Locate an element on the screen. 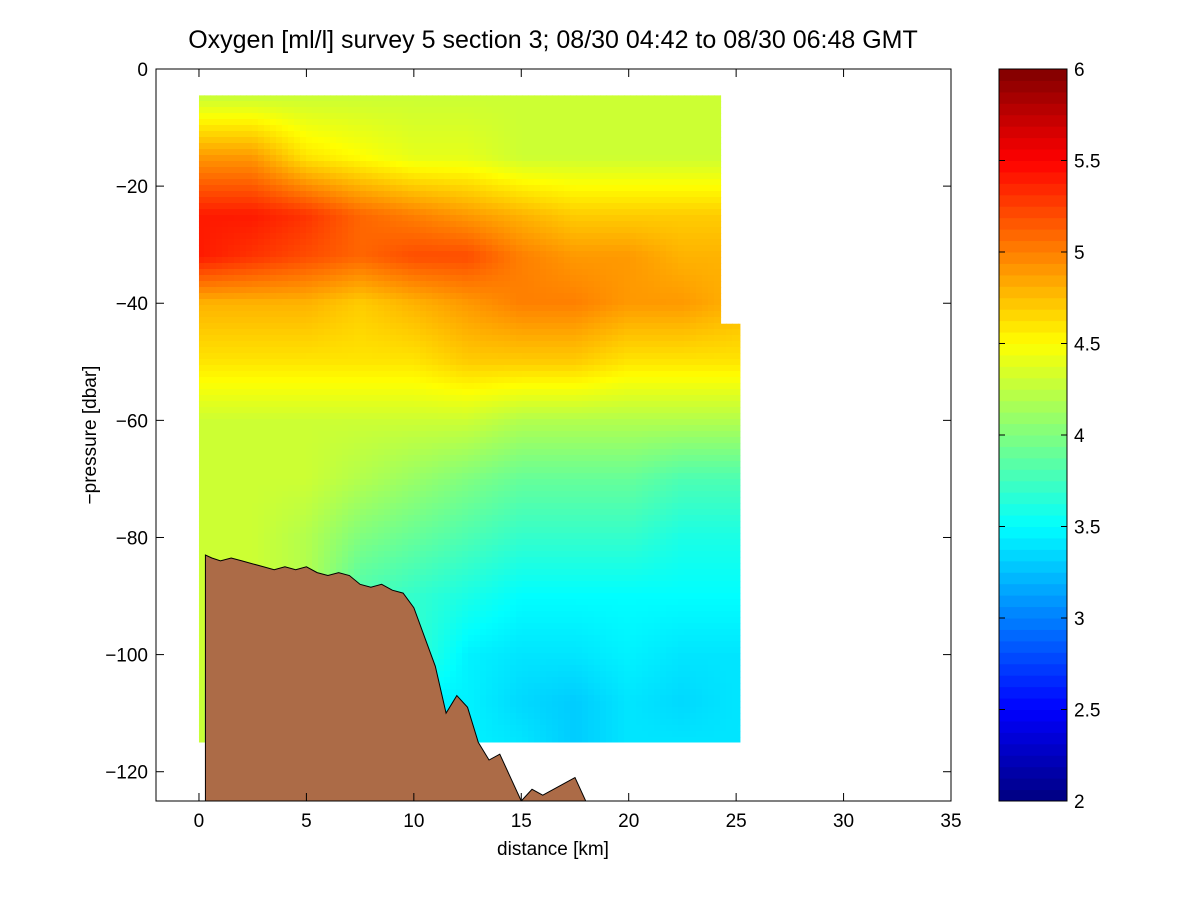  colorbar-tick-label: 4 is located at coordinates (1079, 436).